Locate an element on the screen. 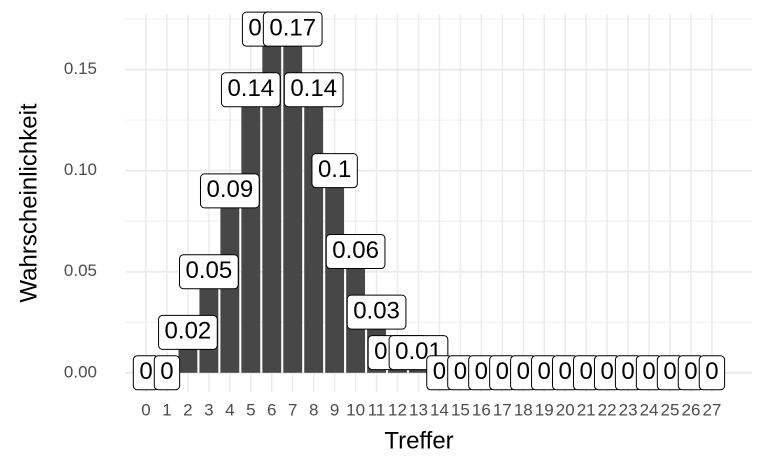 The height and width of the screenshot is (474, 768). value-label-text: 0.03 is located at coordinates (376, 310).